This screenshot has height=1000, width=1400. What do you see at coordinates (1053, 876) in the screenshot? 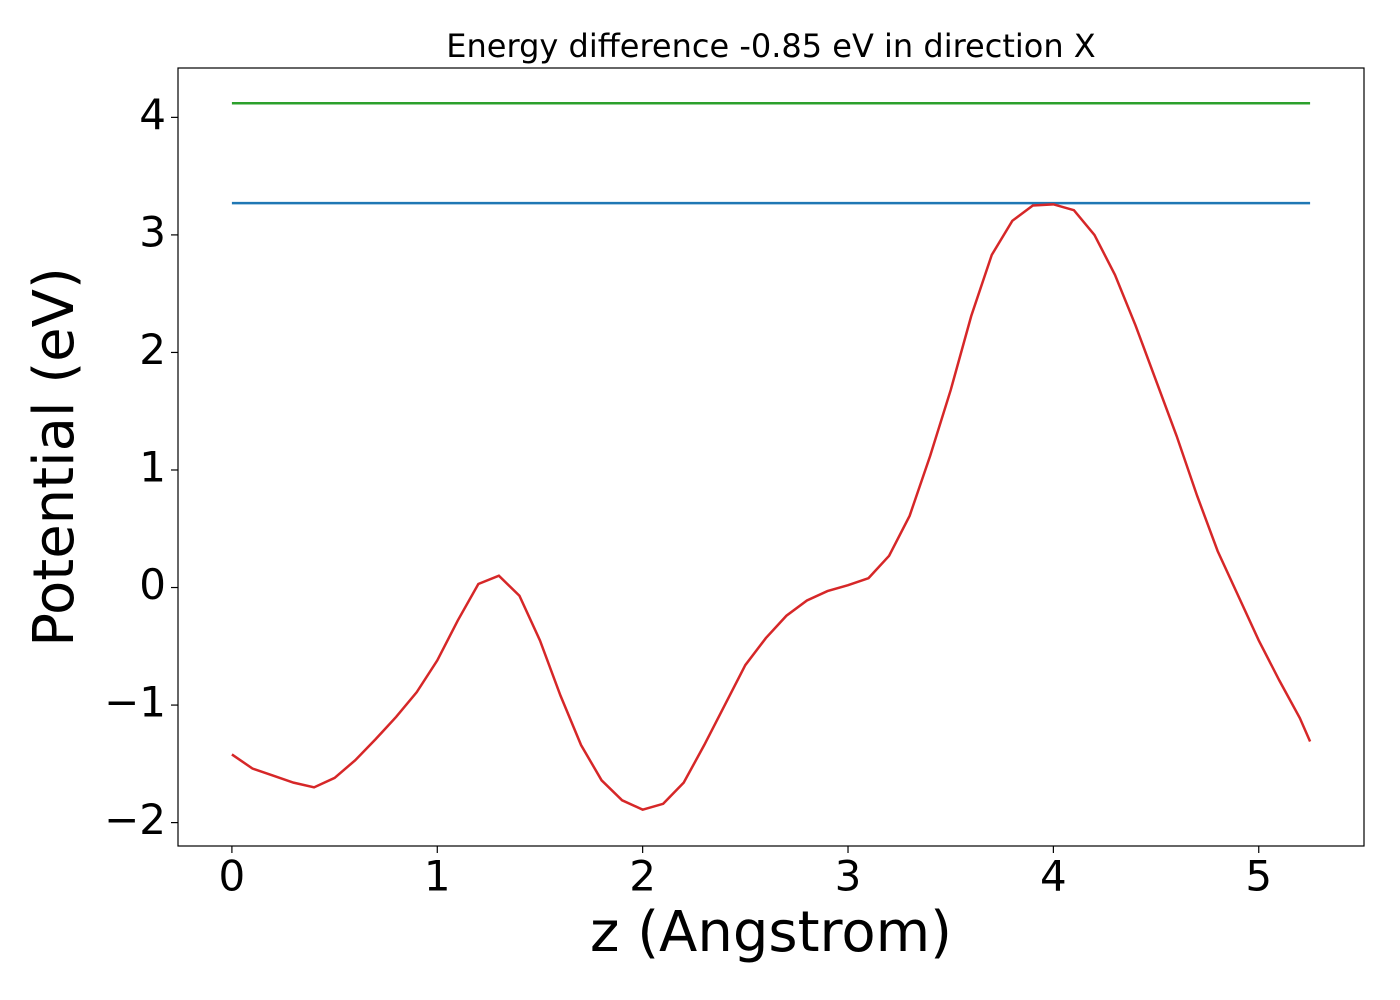
I see `x-tick-label: 4` at bounding box center [1053, 876].